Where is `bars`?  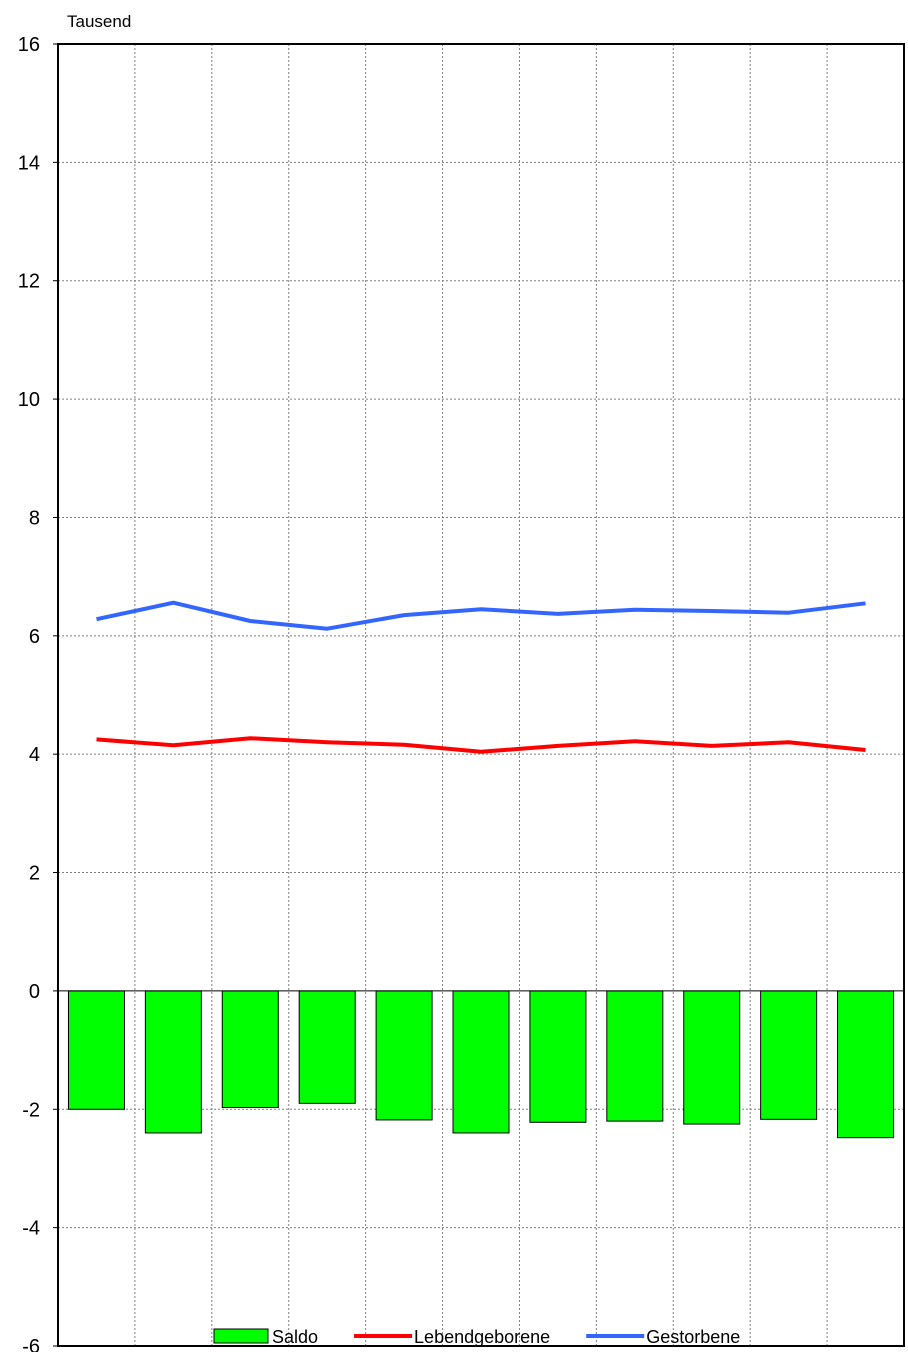 bars is located at coordinates (481, 1064).